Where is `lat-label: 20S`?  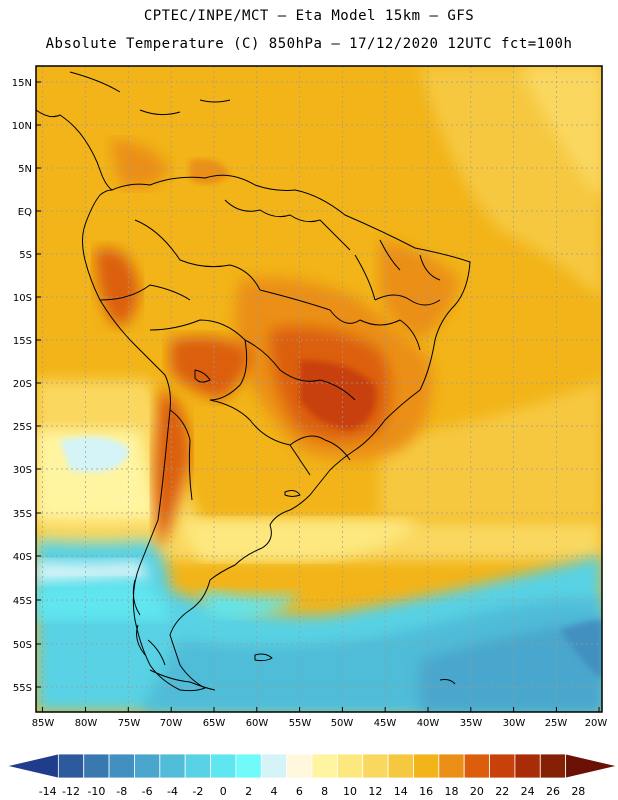
lat-label: 20S is located at coordinates (22, 384).